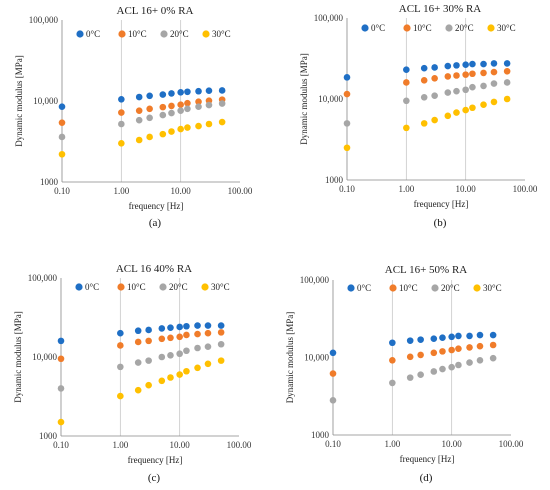  What do you see at coordinates (155, 223) in the screenshot?
I see `panel-label: (a)` at bounding box center [155, 223].